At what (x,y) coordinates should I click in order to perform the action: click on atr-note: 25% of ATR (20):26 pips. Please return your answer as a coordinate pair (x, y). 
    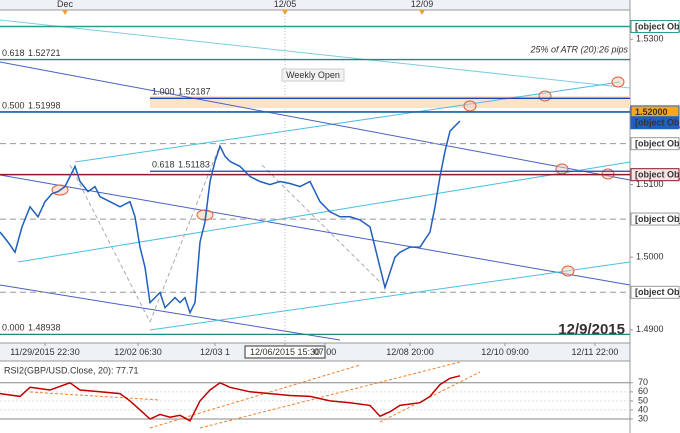
    Looking at the image, I should click on (578, 49).